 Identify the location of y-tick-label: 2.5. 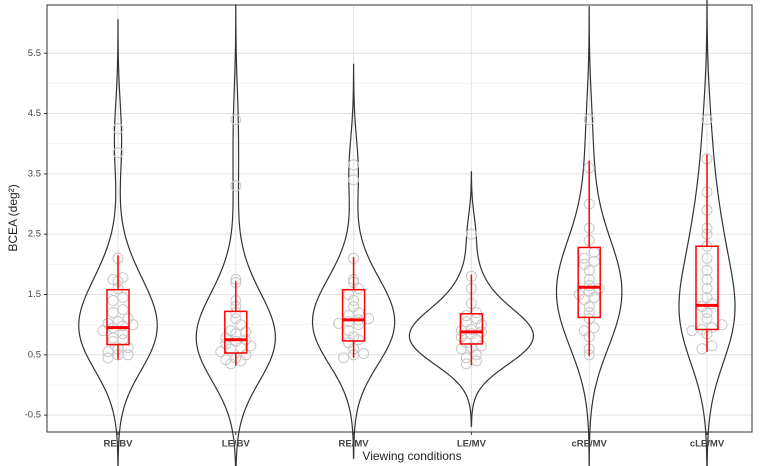
(34, 234).